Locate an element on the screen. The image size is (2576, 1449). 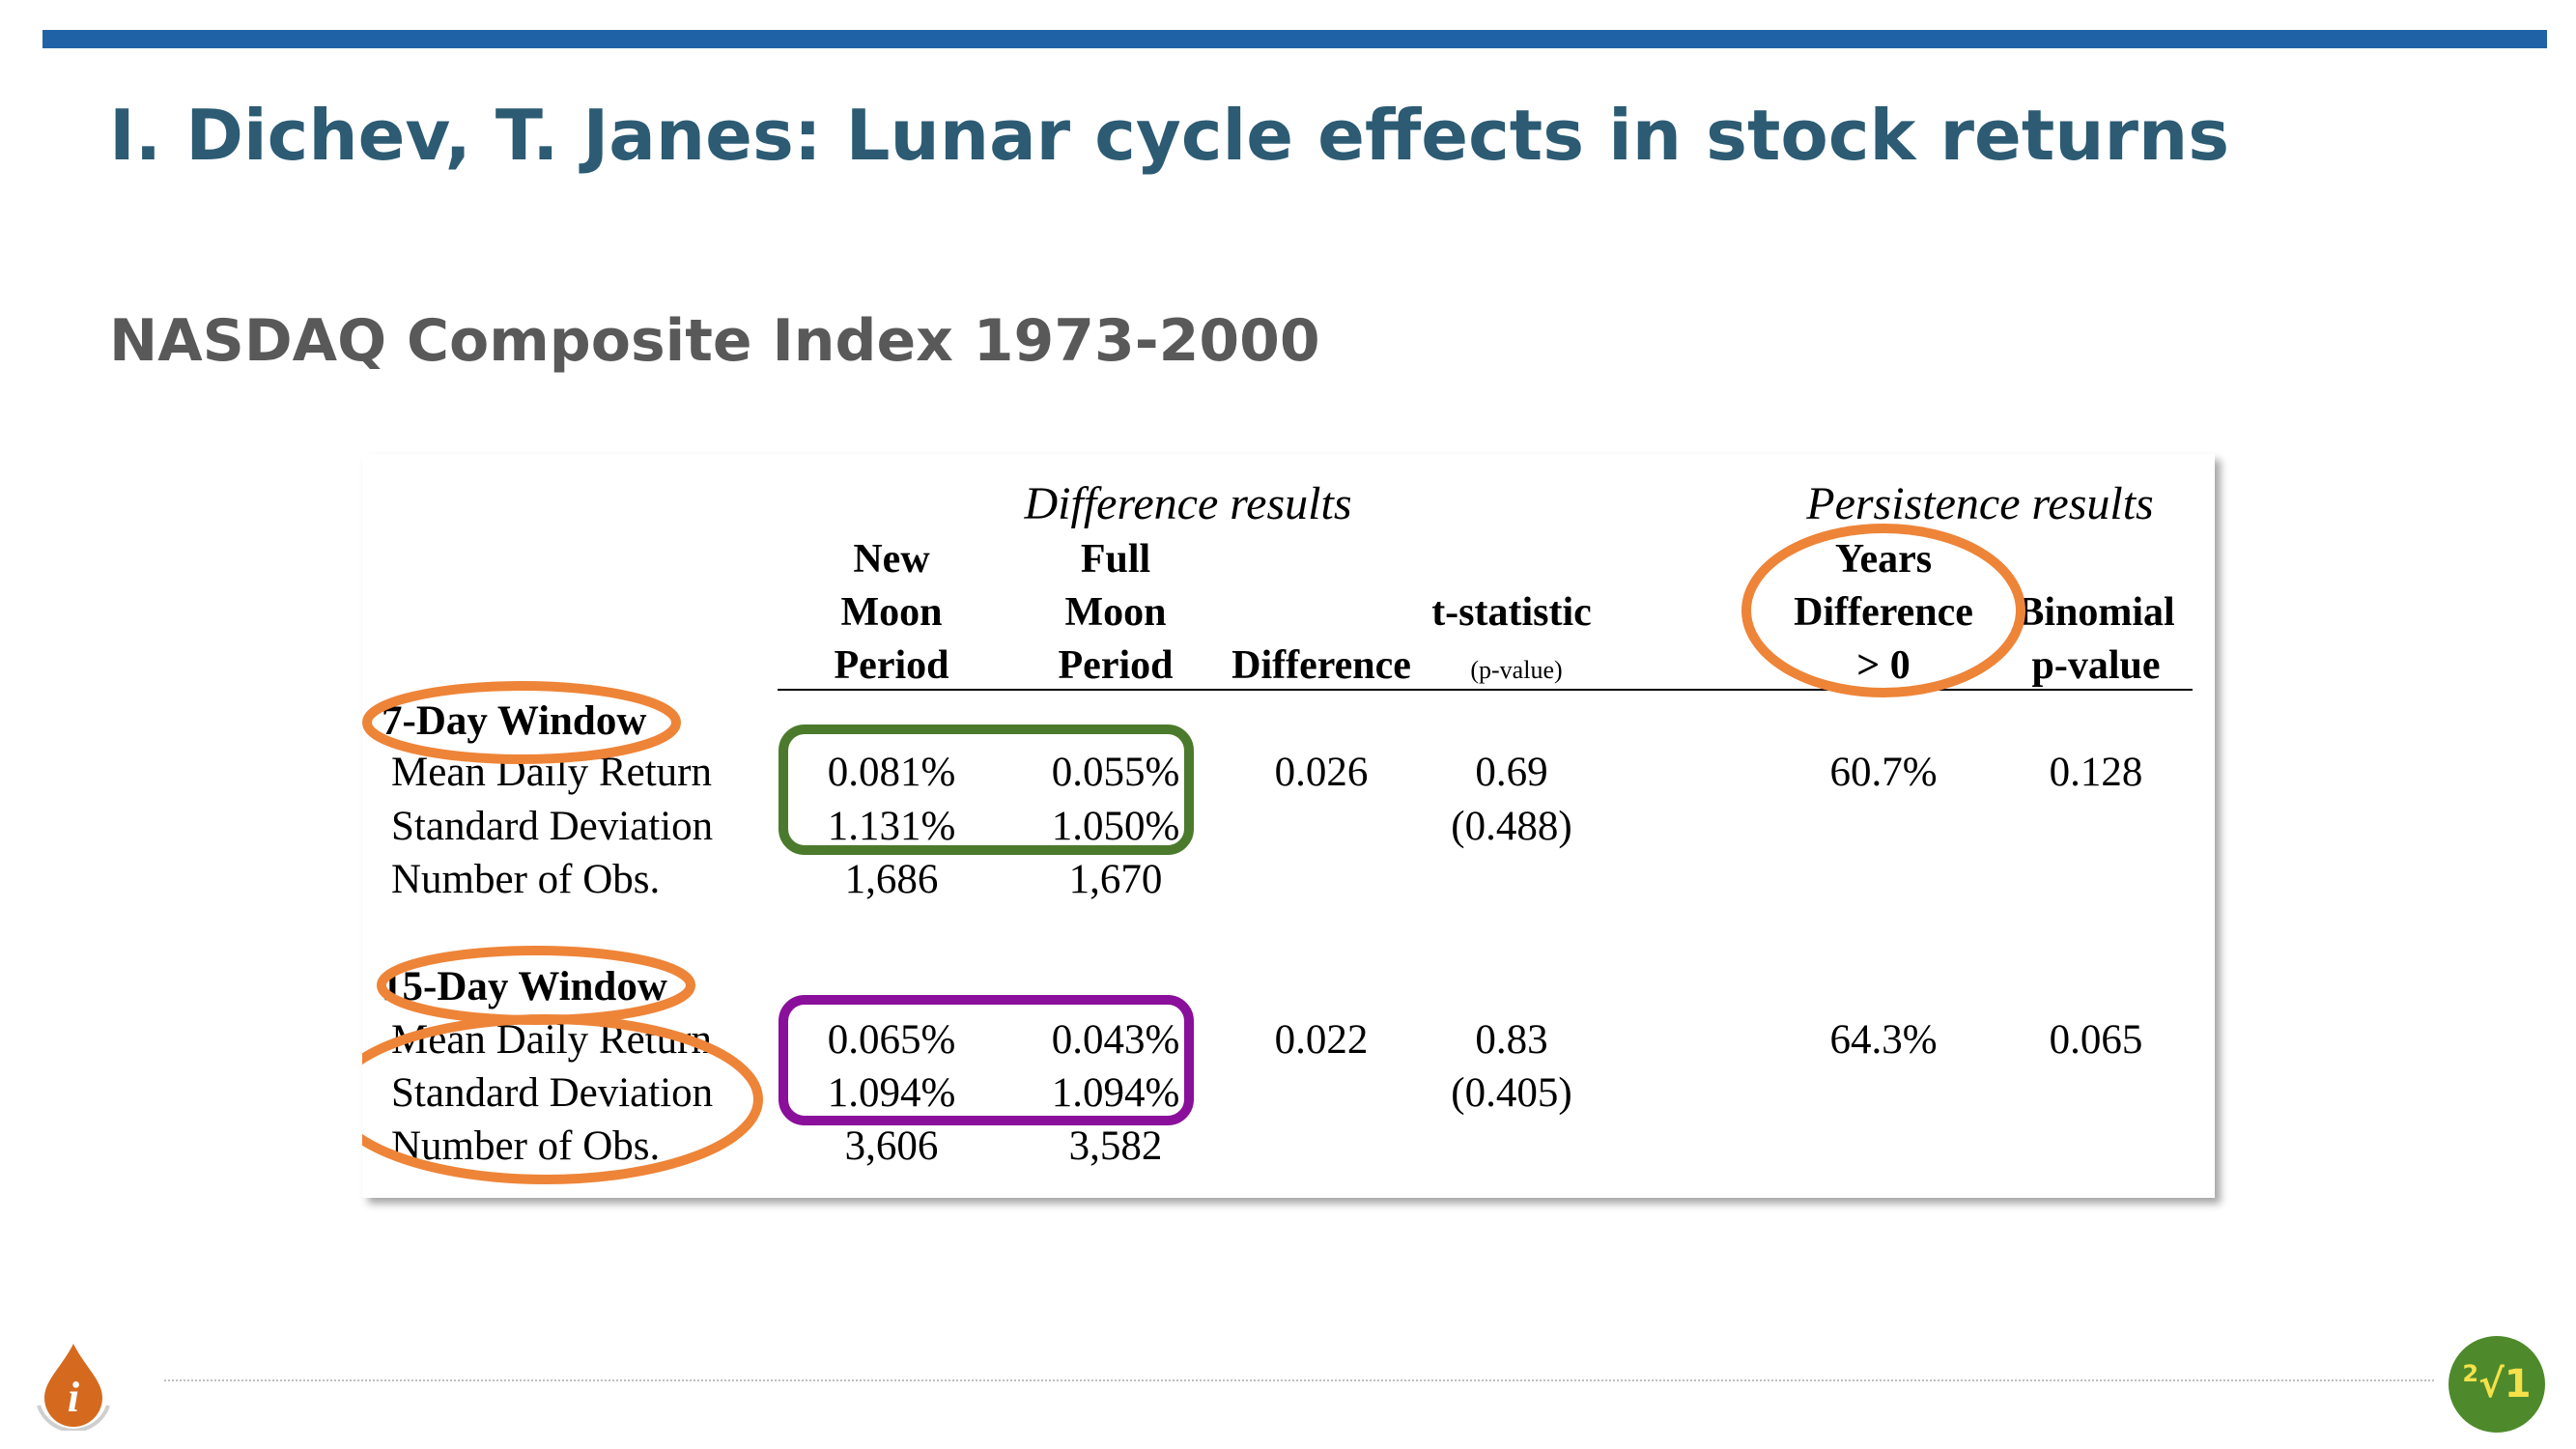
brand-logo: 2 √1 is located at coordinates (2497, 1384).